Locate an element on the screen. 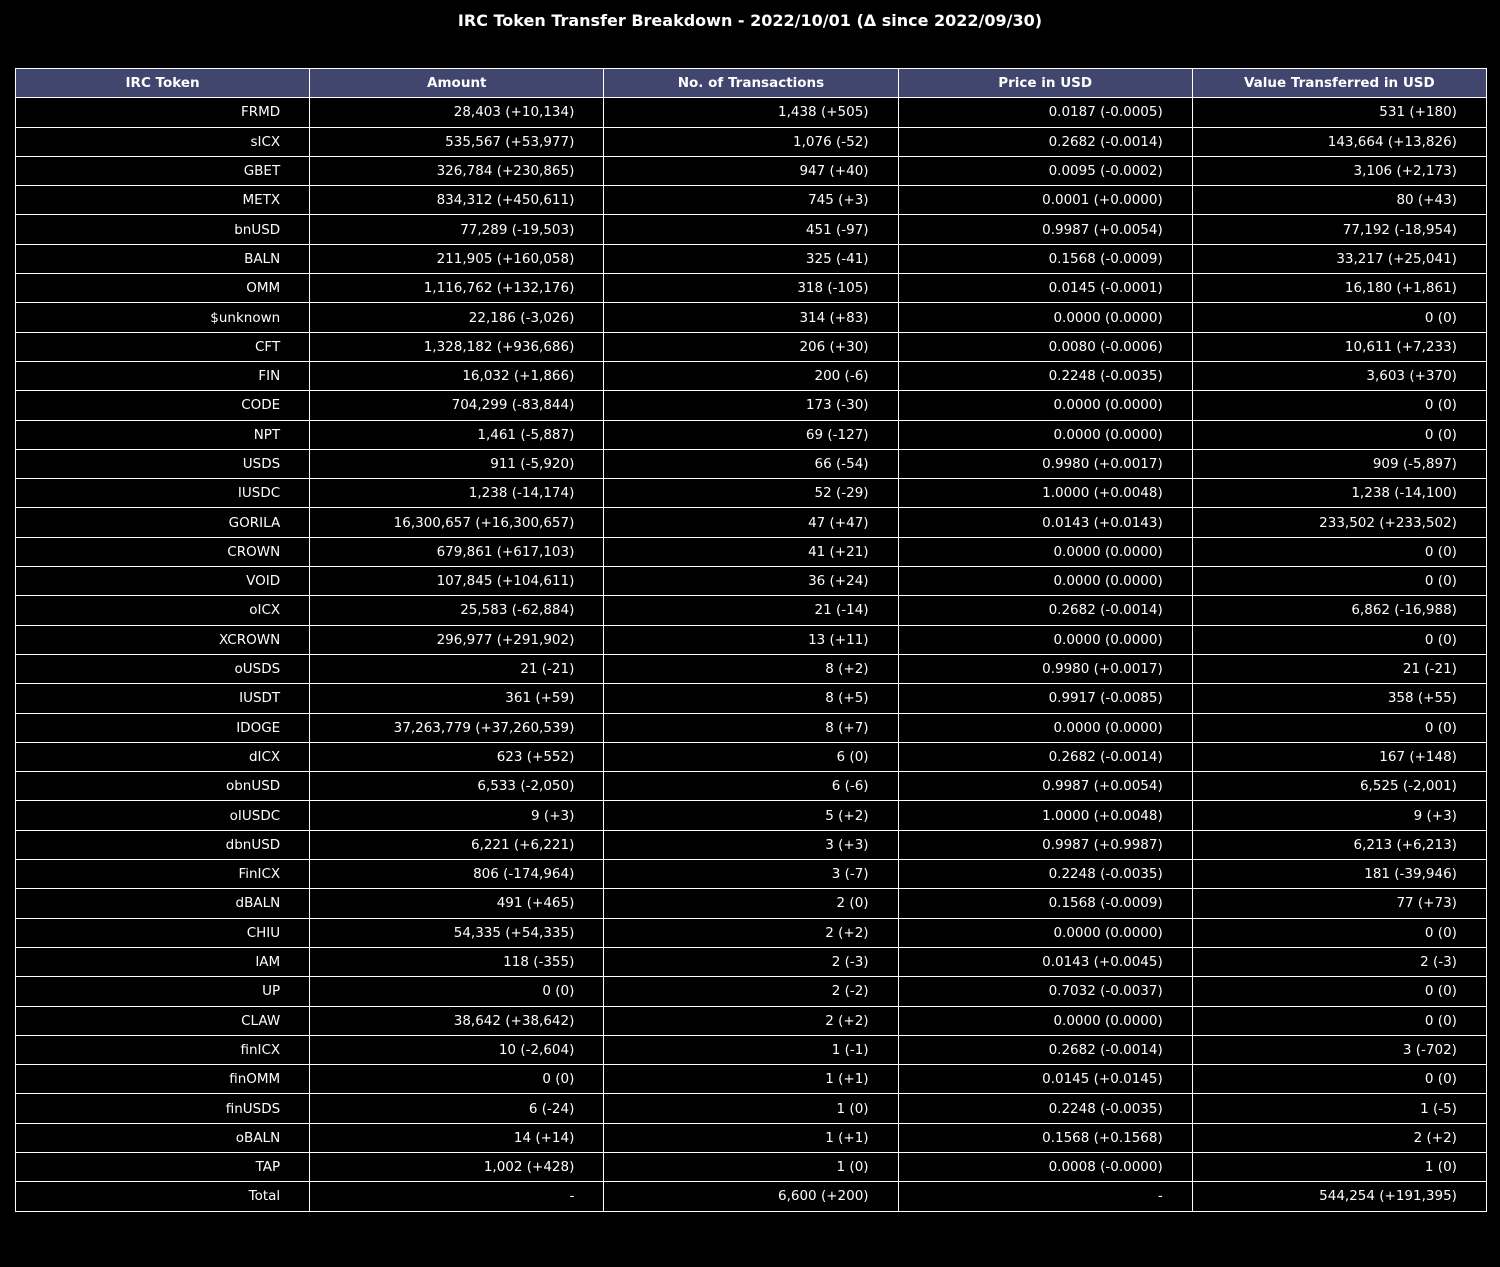  price-cell: 1.0000 (+0.0048) is located at coordinates (1045, 493).